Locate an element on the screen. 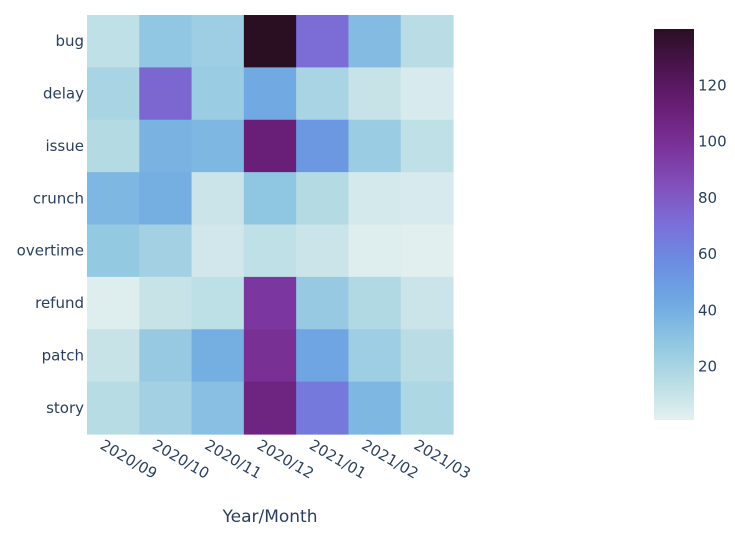 This screenshot has width=735, height=533. colorbar-tick-label: 100 is located at coordinates (712, 142).